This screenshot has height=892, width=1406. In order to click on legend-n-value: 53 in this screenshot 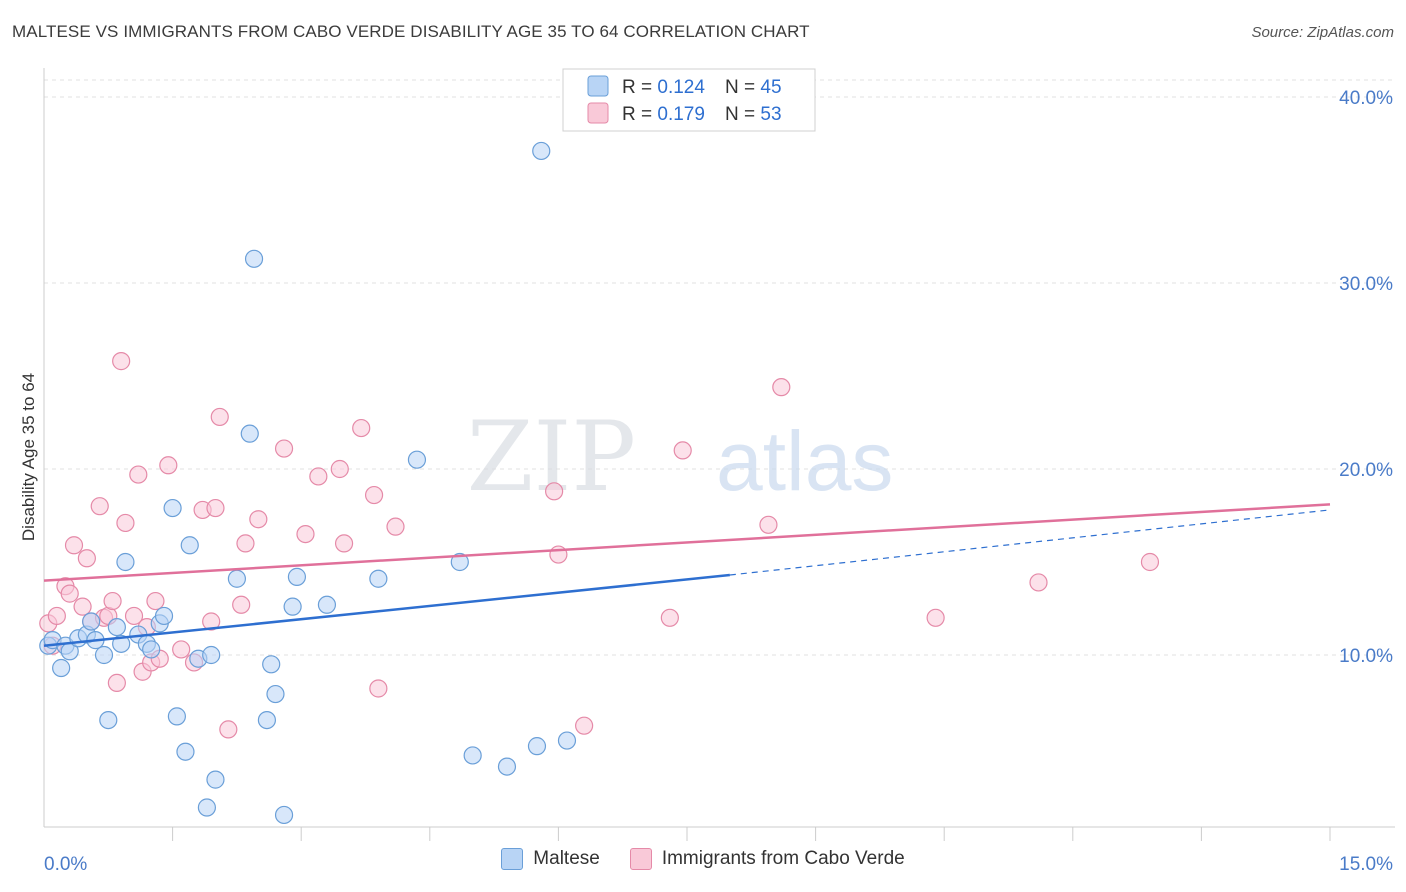, I will do `click(770, 114)`.